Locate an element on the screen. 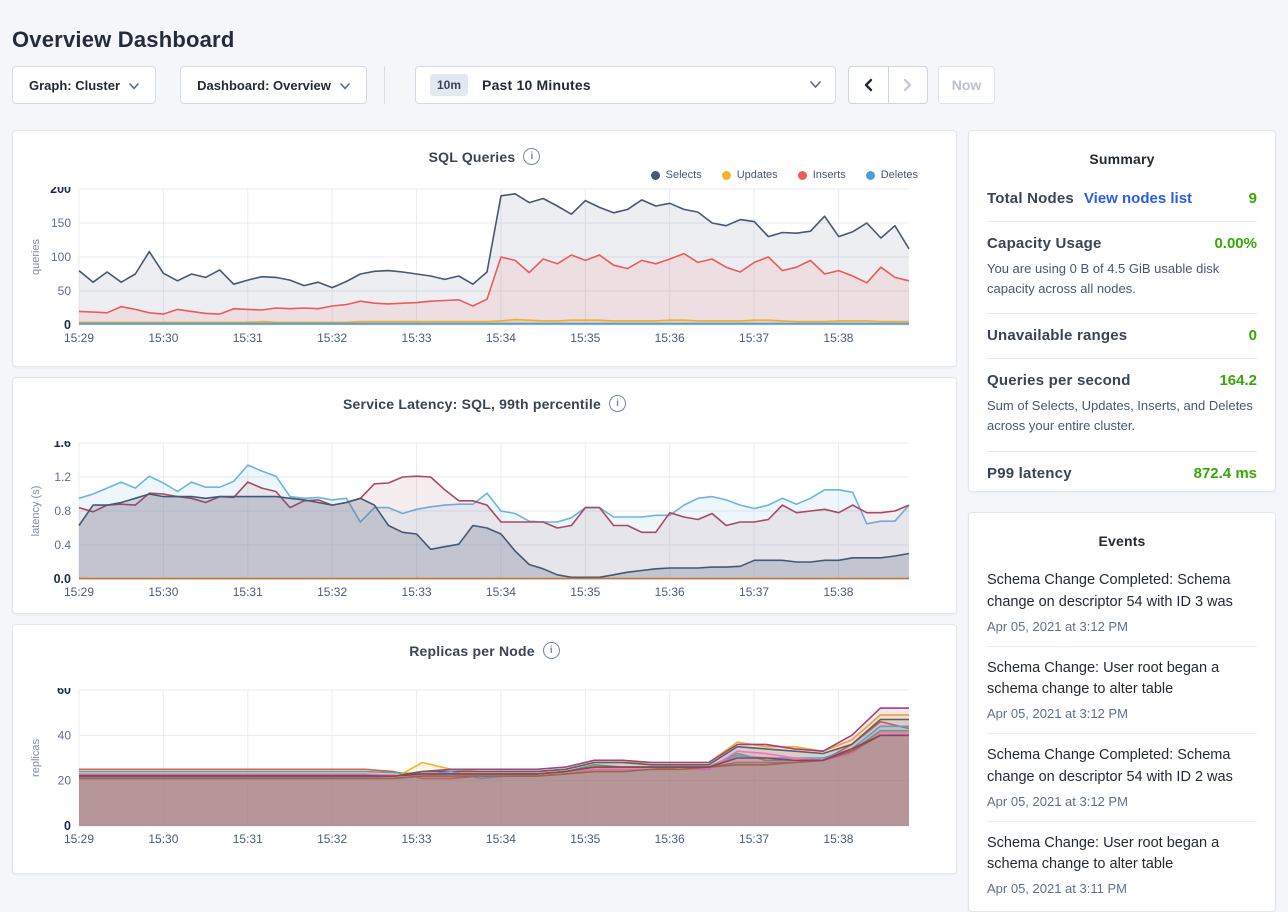 The image size is (1288, 912). dashboard-dropdown: Dashboard: Overview is located at coordinates (273, 85).